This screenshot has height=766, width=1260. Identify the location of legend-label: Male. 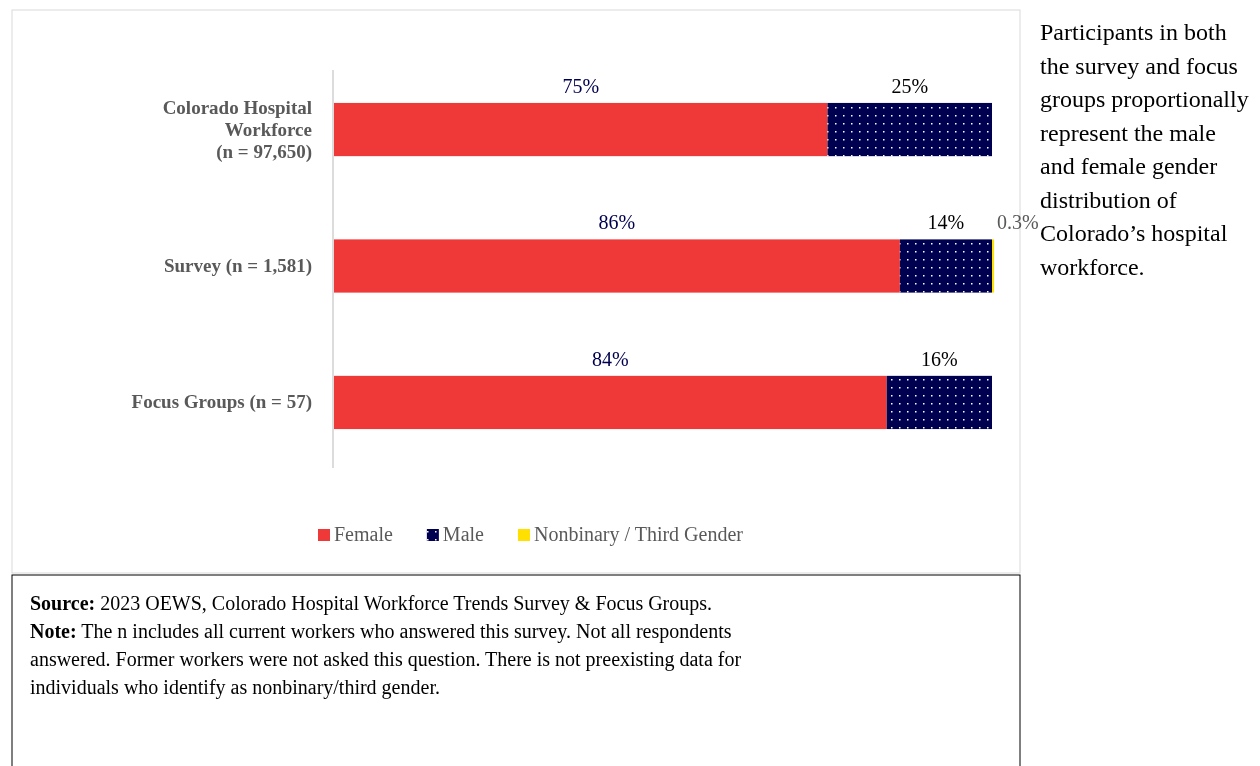
(463, 534).